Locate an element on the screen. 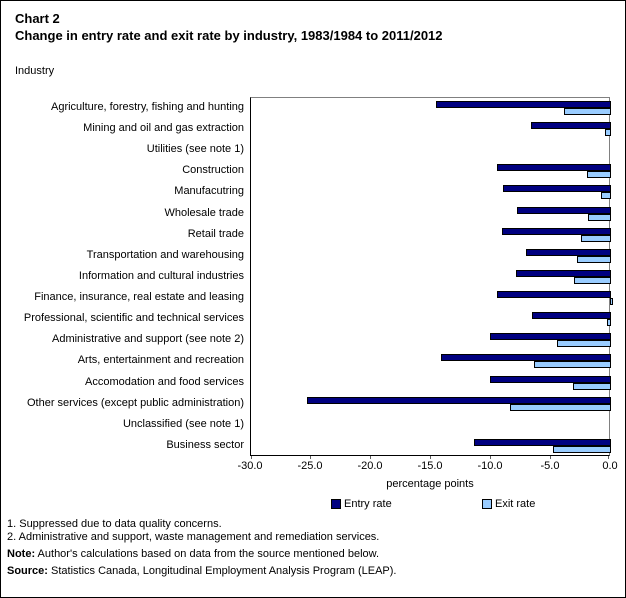  category-label: Utilities (see note 1) is located at coordinates (195, 149).